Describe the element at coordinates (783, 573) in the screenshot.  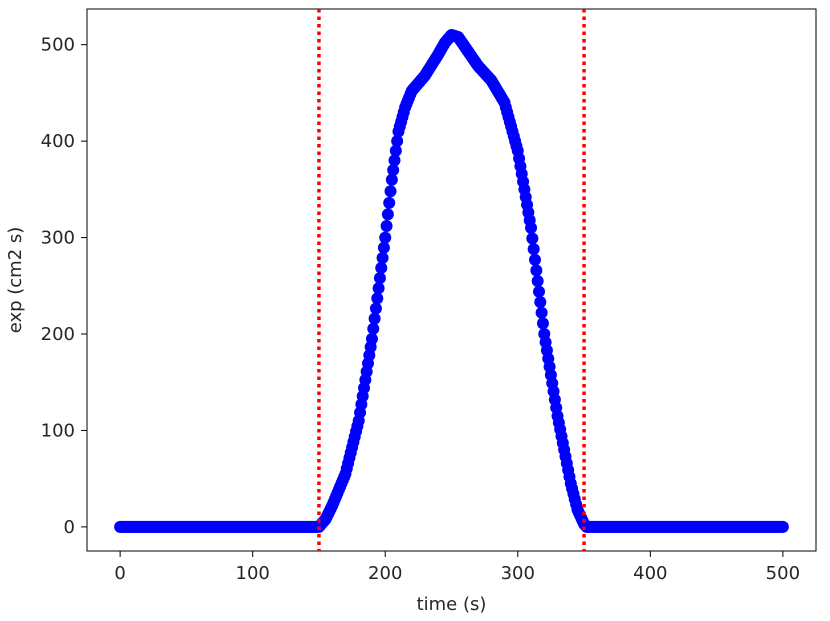
I see `x-tick-label: 500` at that location.